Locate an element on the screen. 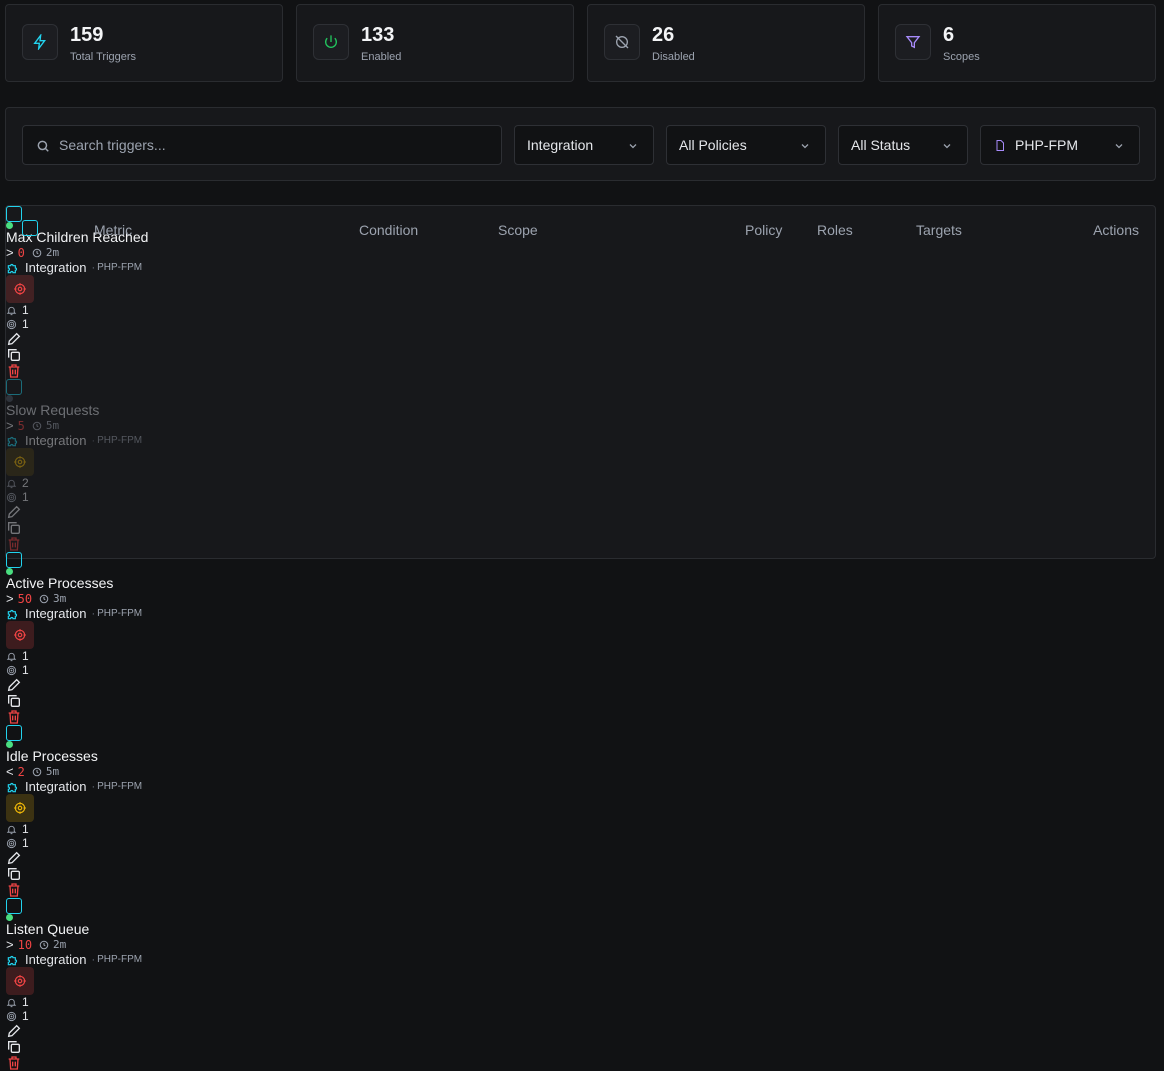  metric-name: Listen Queue is located at coordinates (48, 929).